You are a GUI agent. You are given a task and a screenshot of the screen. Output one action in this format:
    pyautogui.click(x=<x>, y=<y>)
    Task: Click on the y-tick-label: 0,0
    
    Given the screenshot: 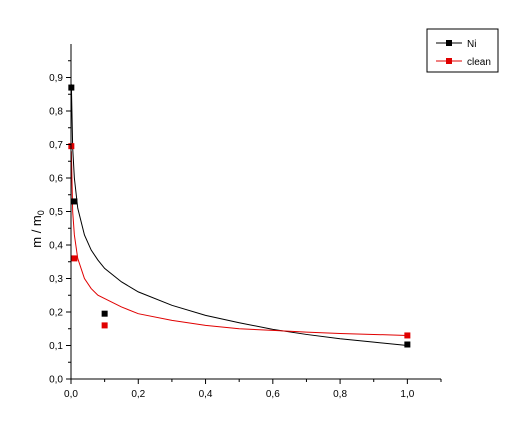 What is the action you would take?
    pyautogui.click(x=56, y=380)
    